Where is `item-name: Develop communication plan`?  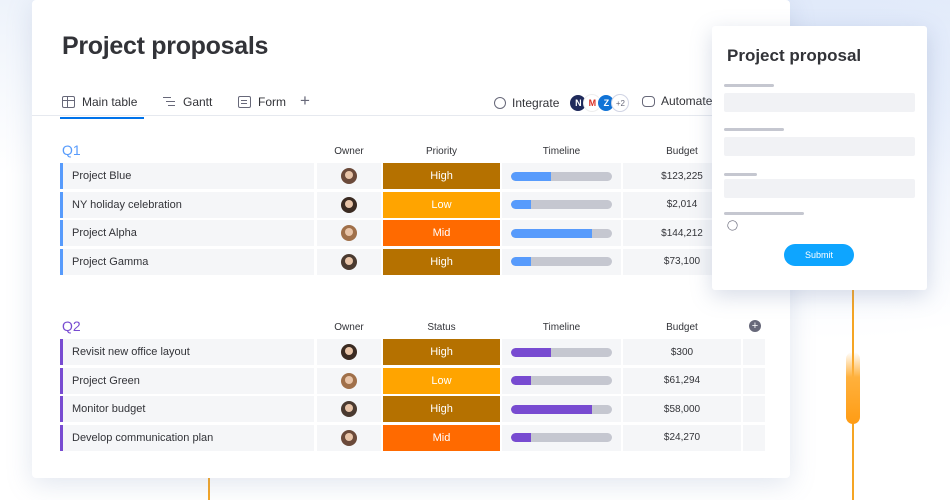 item-name: Develop communication plan is located at coordinates (187, 437).